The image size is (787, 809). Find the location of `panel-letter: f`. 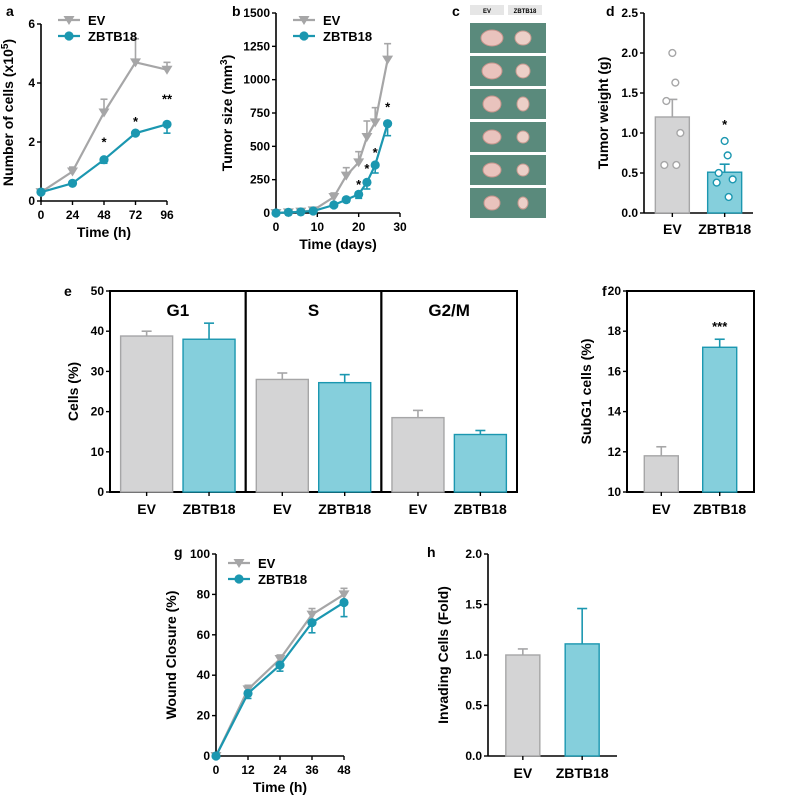

panel-letter: f is located at coordinates (604, 291).